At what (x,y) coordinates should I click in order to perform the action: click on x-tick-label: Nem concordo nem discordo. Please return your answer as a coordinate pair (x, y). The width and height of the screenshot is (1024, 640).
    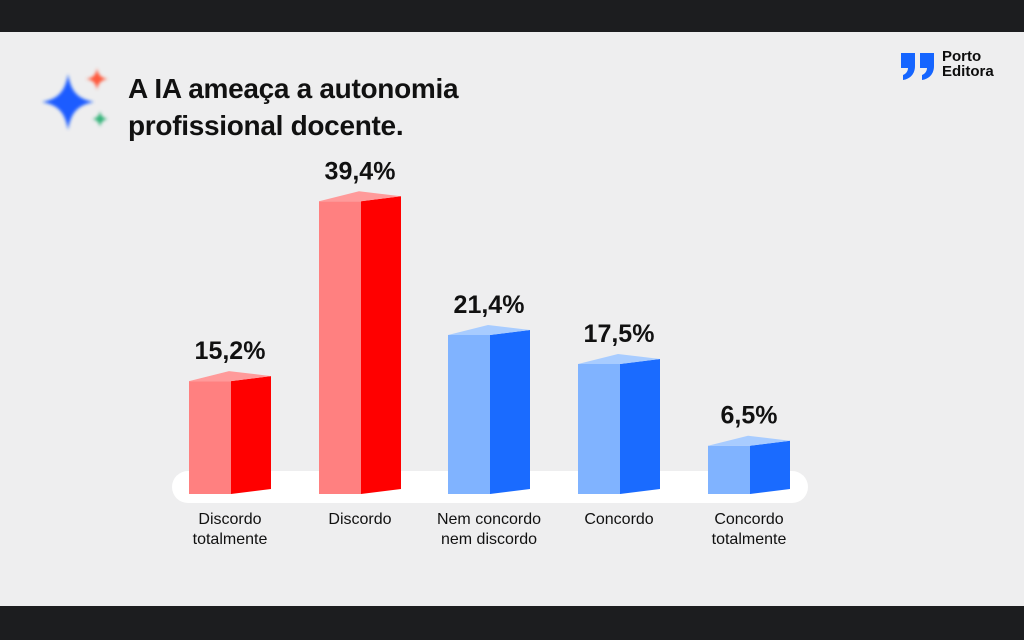
    Looking at the image, I should click on (489, 530).